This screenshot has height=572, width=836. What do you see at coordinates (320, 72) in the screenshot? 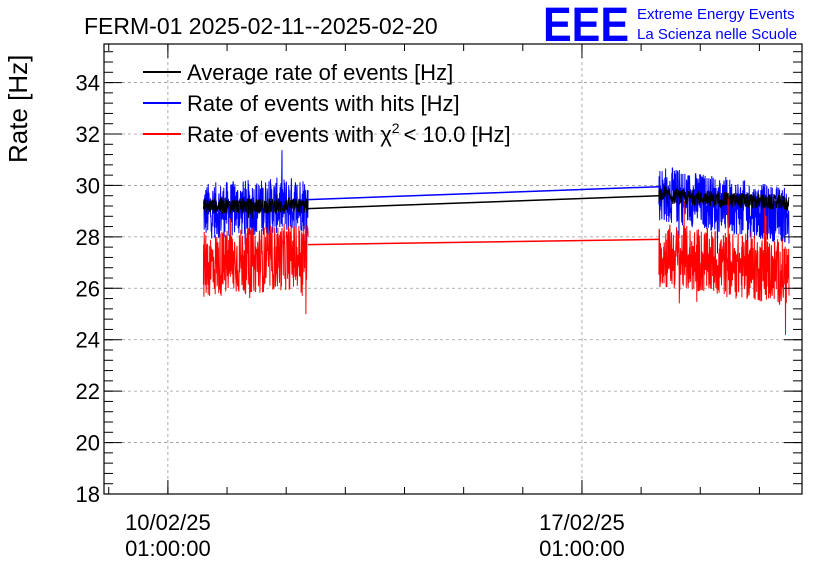
I see `legend-label-average: Average rate of events [Hz]` at bounding box center [320, 72].